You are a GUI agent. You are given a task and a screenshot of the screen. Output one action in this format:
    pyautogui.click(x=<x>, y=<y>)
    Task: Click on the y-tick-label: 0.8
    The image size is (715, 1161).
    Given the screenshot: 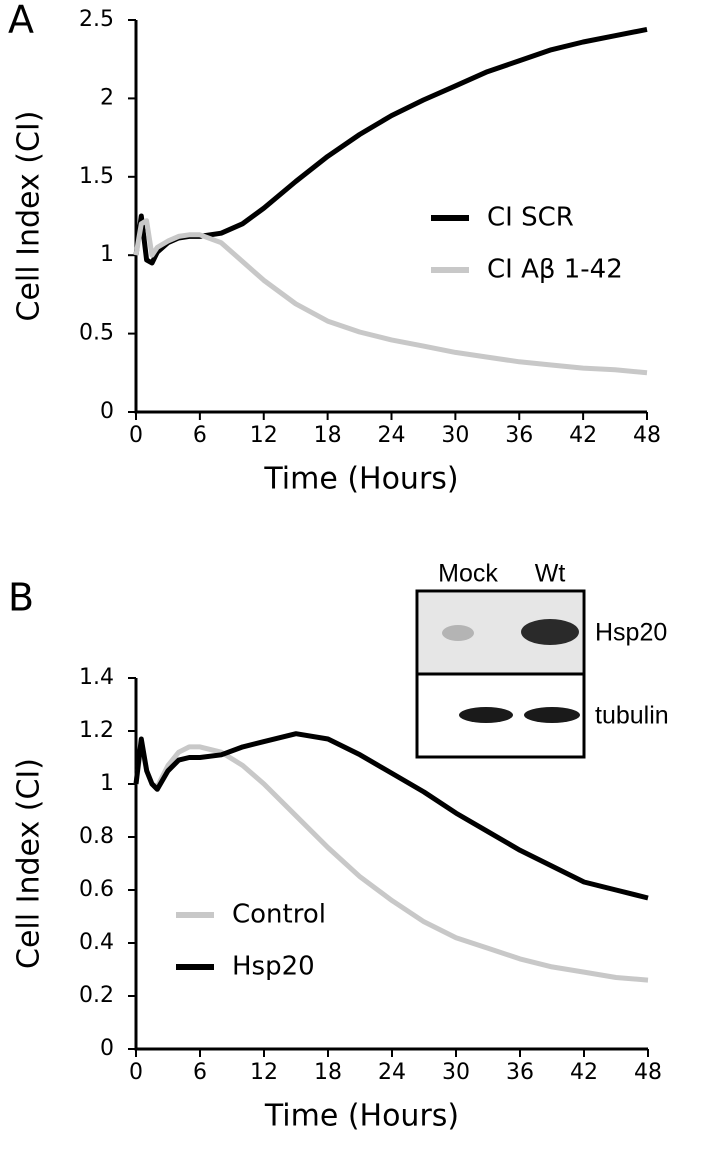 What is the action you would take?
    pyautogui.click(x=96, y=836)
    